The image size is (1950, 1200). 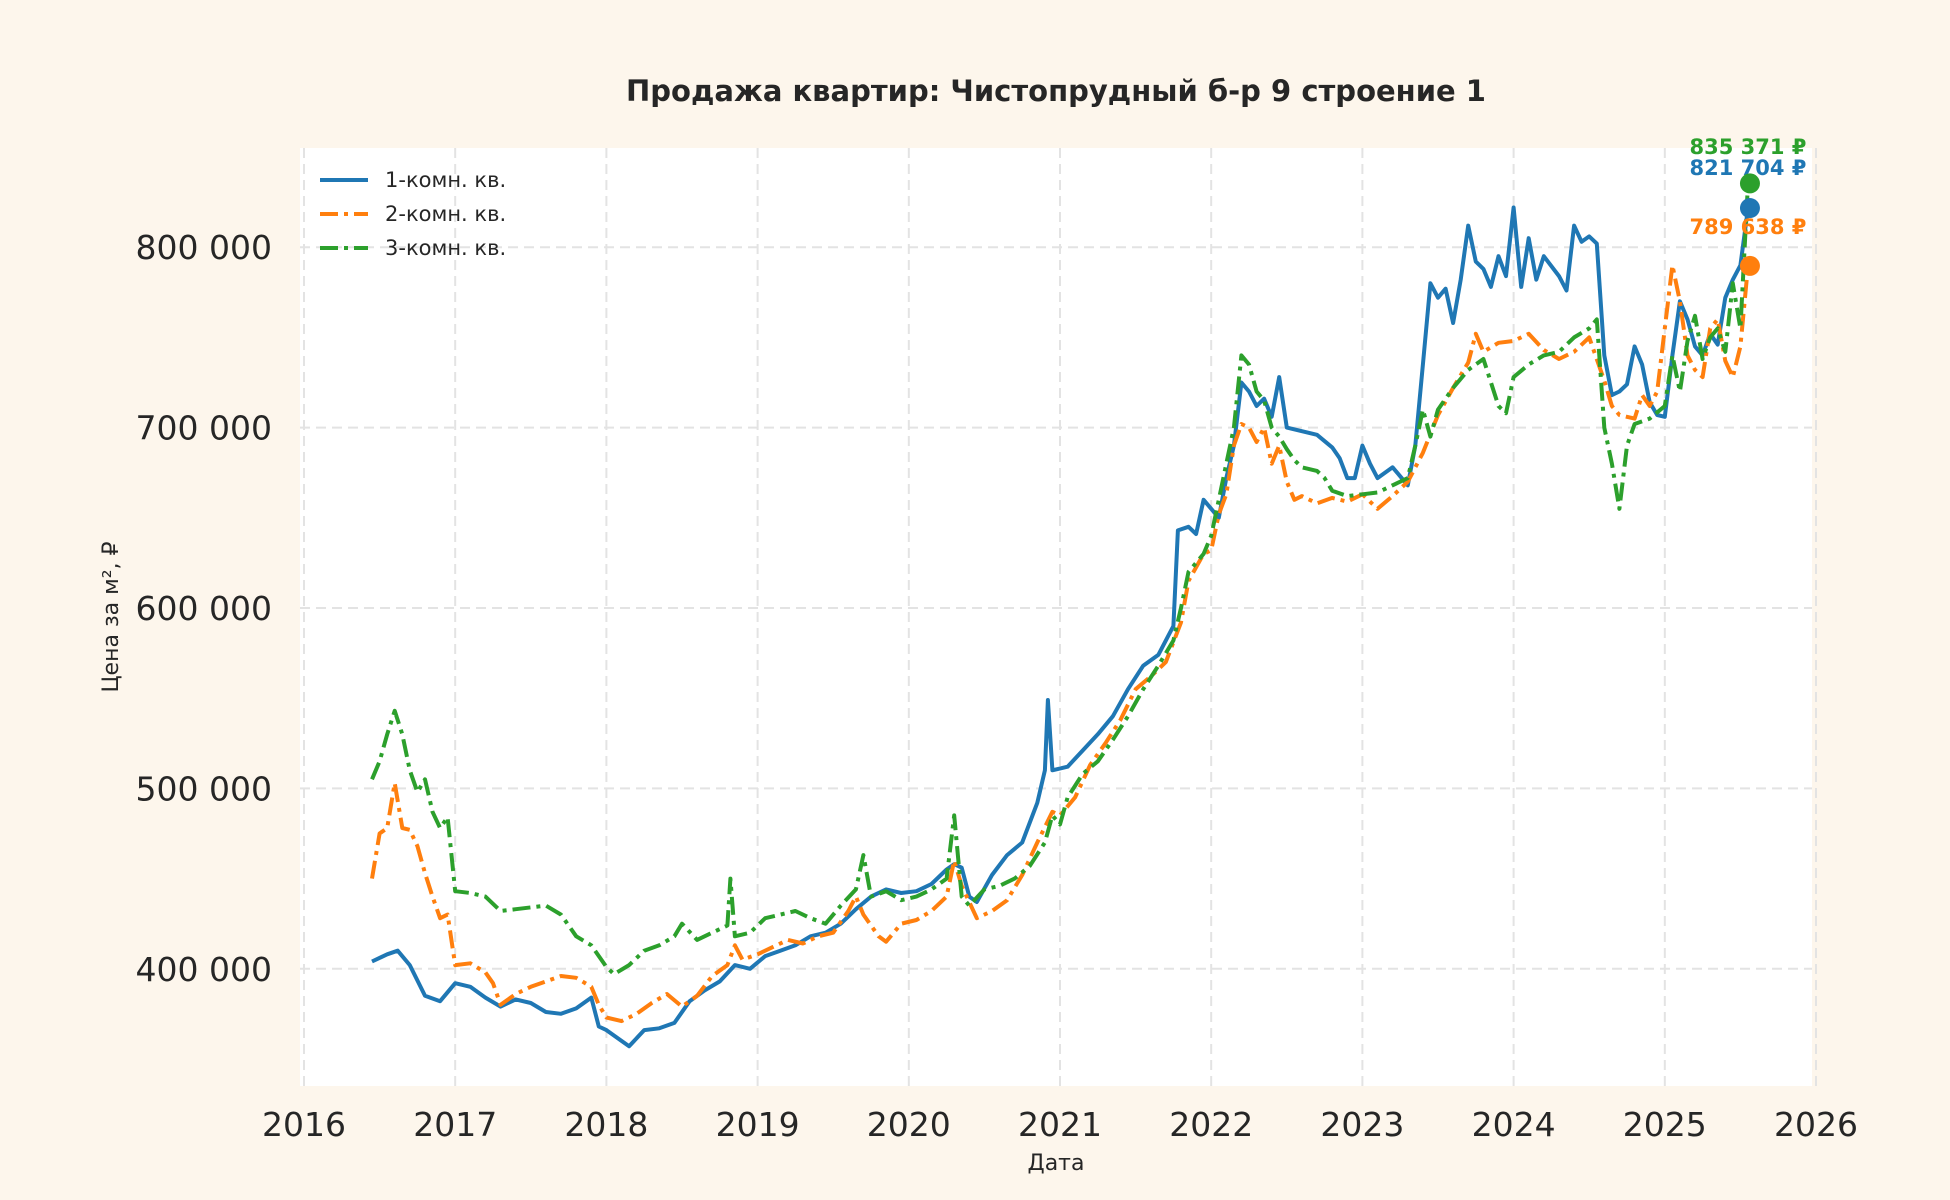 I want to click on y-axis-label: Цена за м², ₽, so click(x=111, y=616).